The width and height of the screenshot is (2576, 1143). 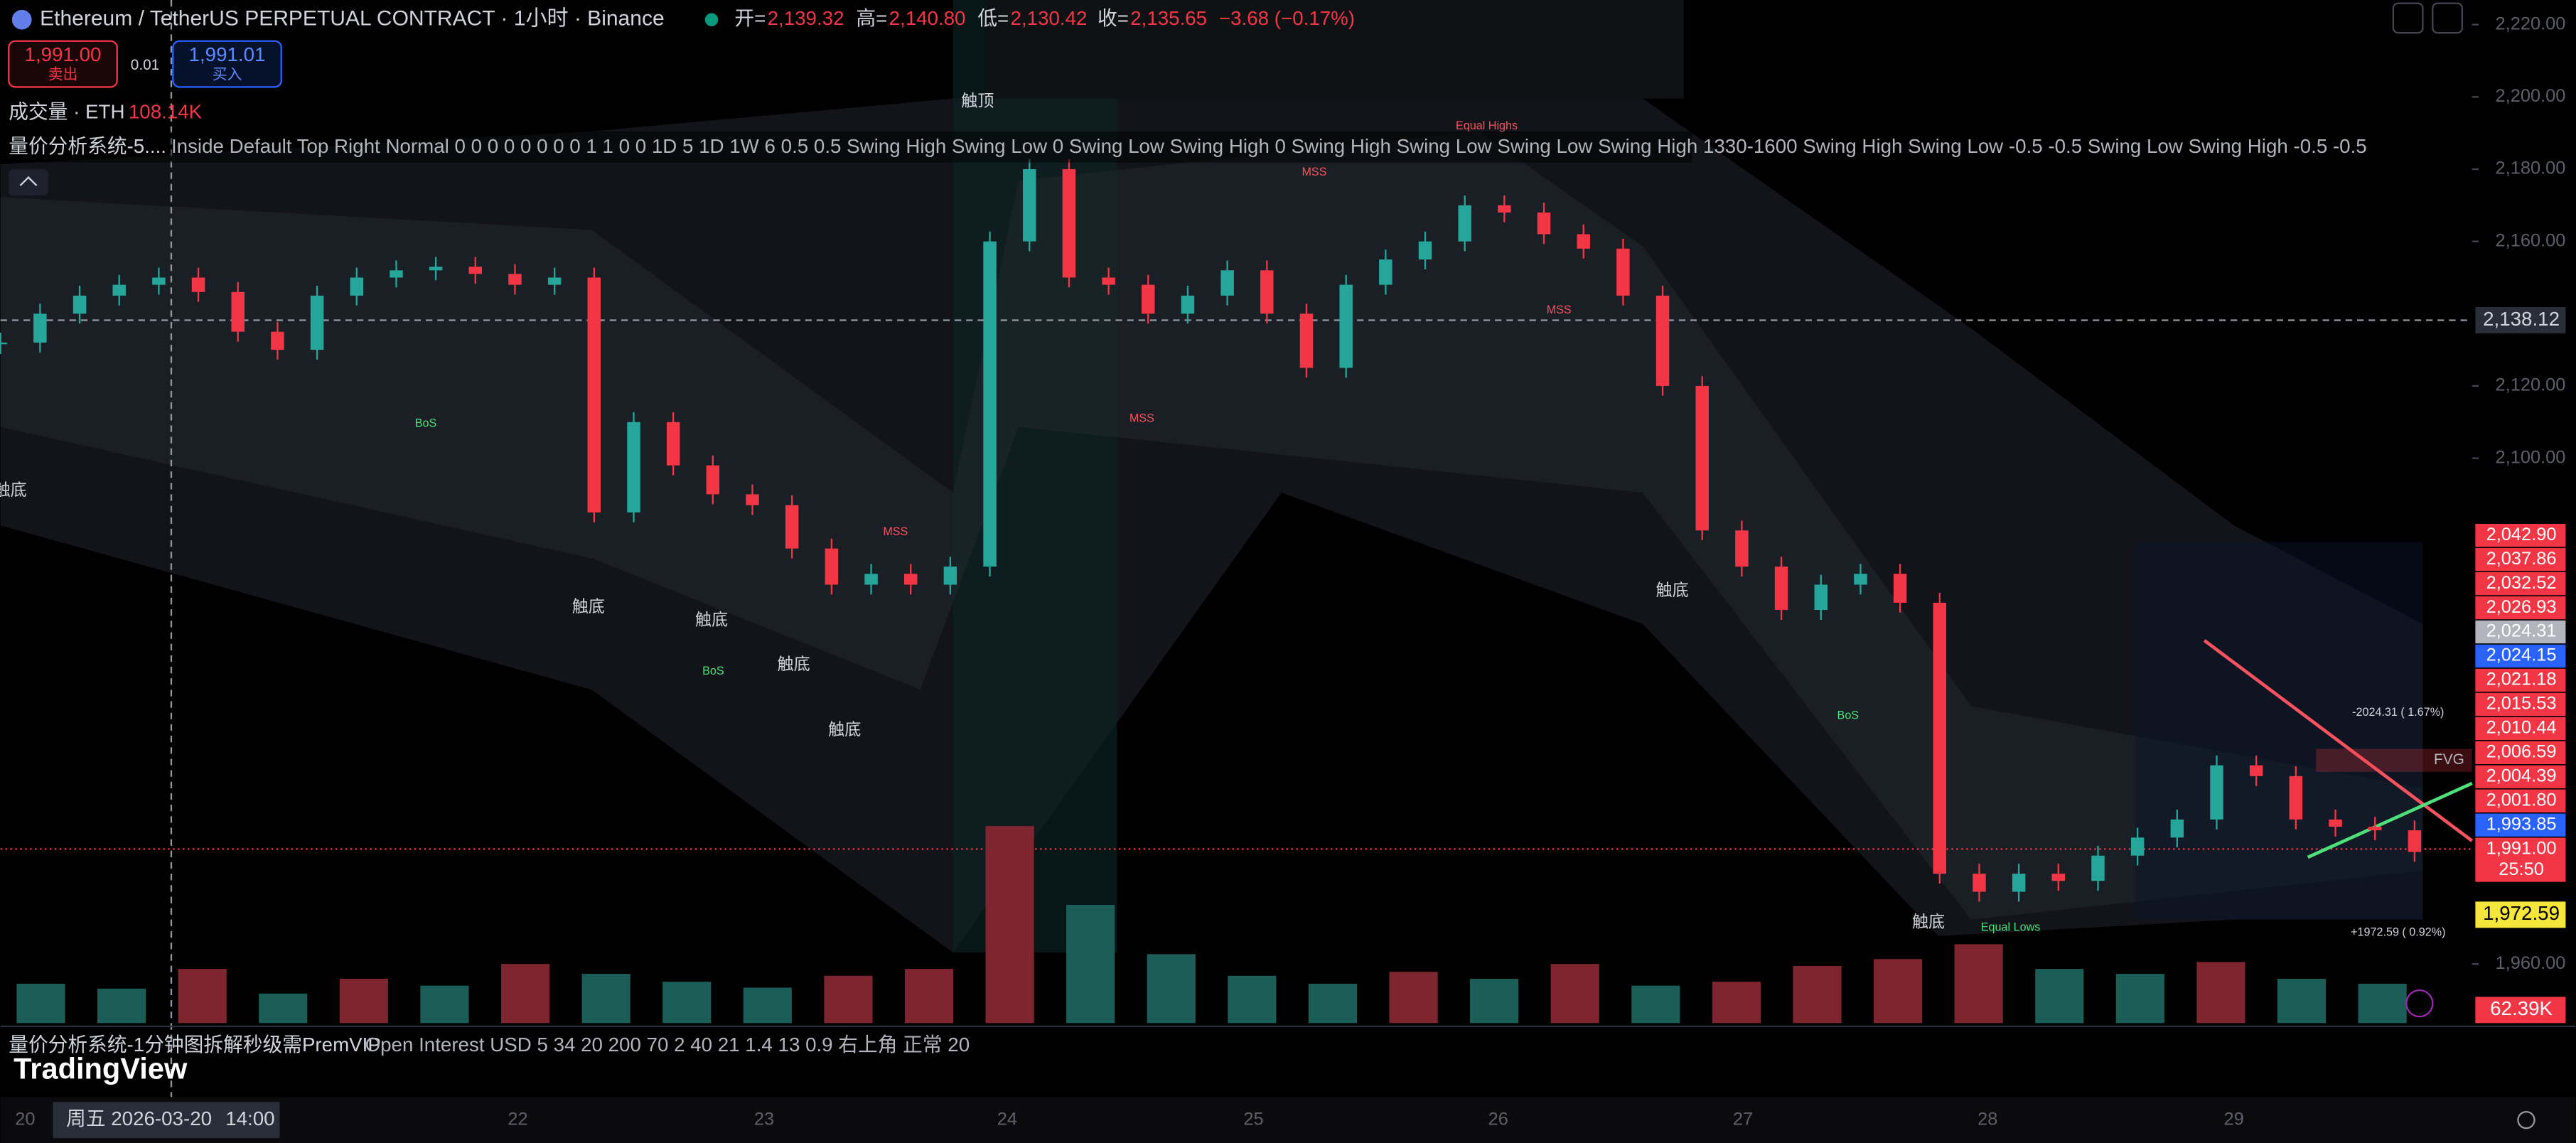 What do you see at coordinates (2408, 18) in the screenshot?
I see `download-button` at bounding box center [2408, 18].